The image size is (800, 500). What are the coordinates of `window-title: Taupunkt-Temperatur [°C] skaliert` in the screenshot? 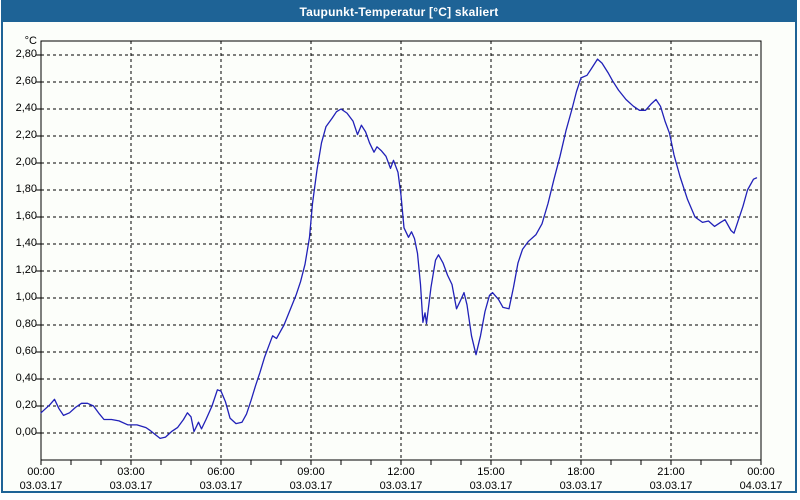 It's located at (399, 12).